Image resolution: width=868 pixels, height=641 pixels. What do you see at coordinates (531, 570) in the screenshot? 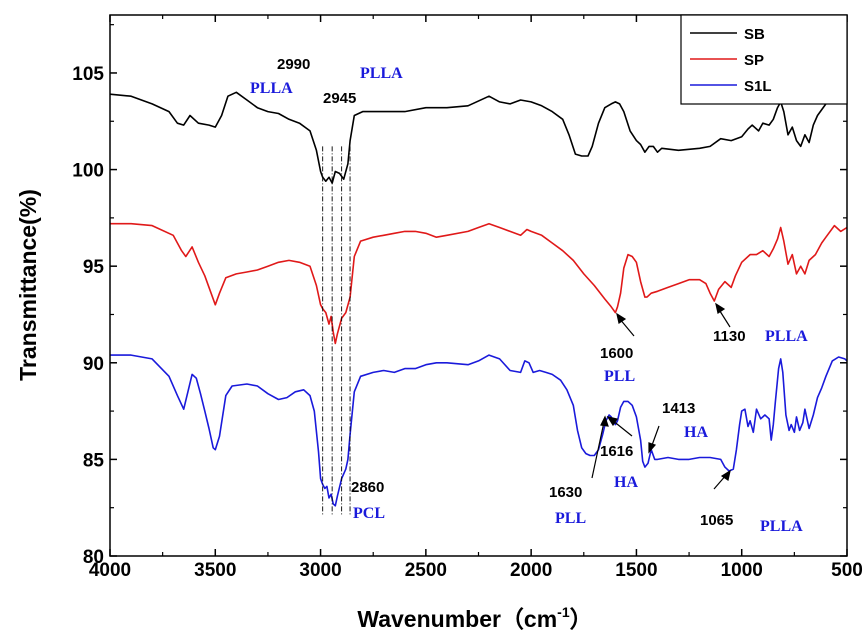
I see `x-tick-label: 2000` at bounding box center [531, 570].